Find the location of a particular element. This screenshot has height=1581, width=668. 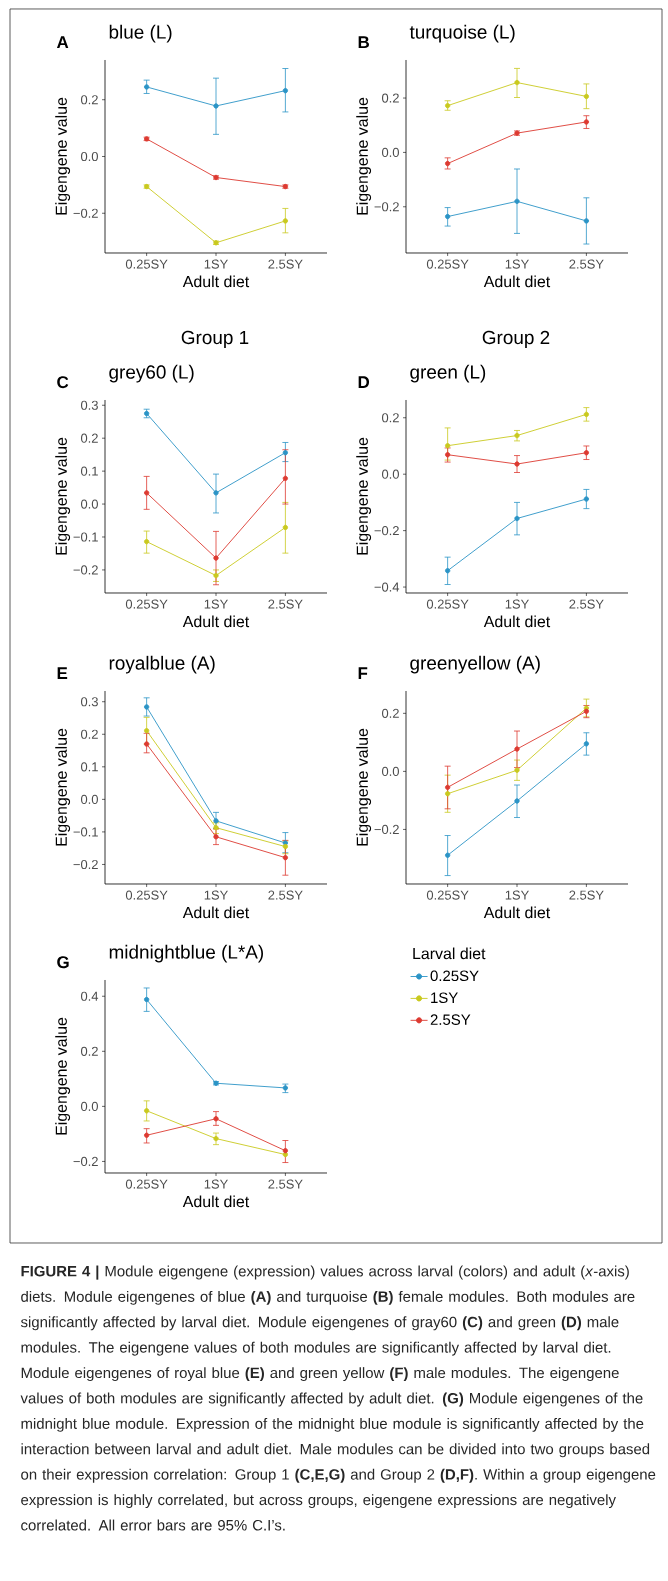

text: A is located at coordinates (62, 42).